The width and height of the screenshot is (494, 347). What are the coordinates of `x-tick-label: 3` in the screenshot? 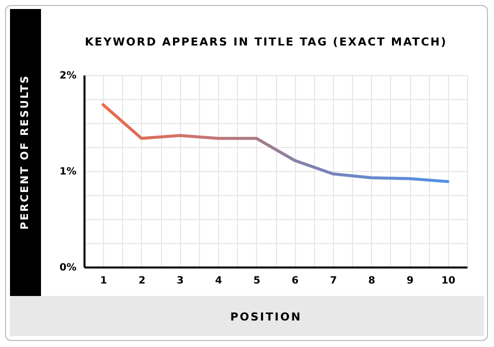 It's located at (180, 281).